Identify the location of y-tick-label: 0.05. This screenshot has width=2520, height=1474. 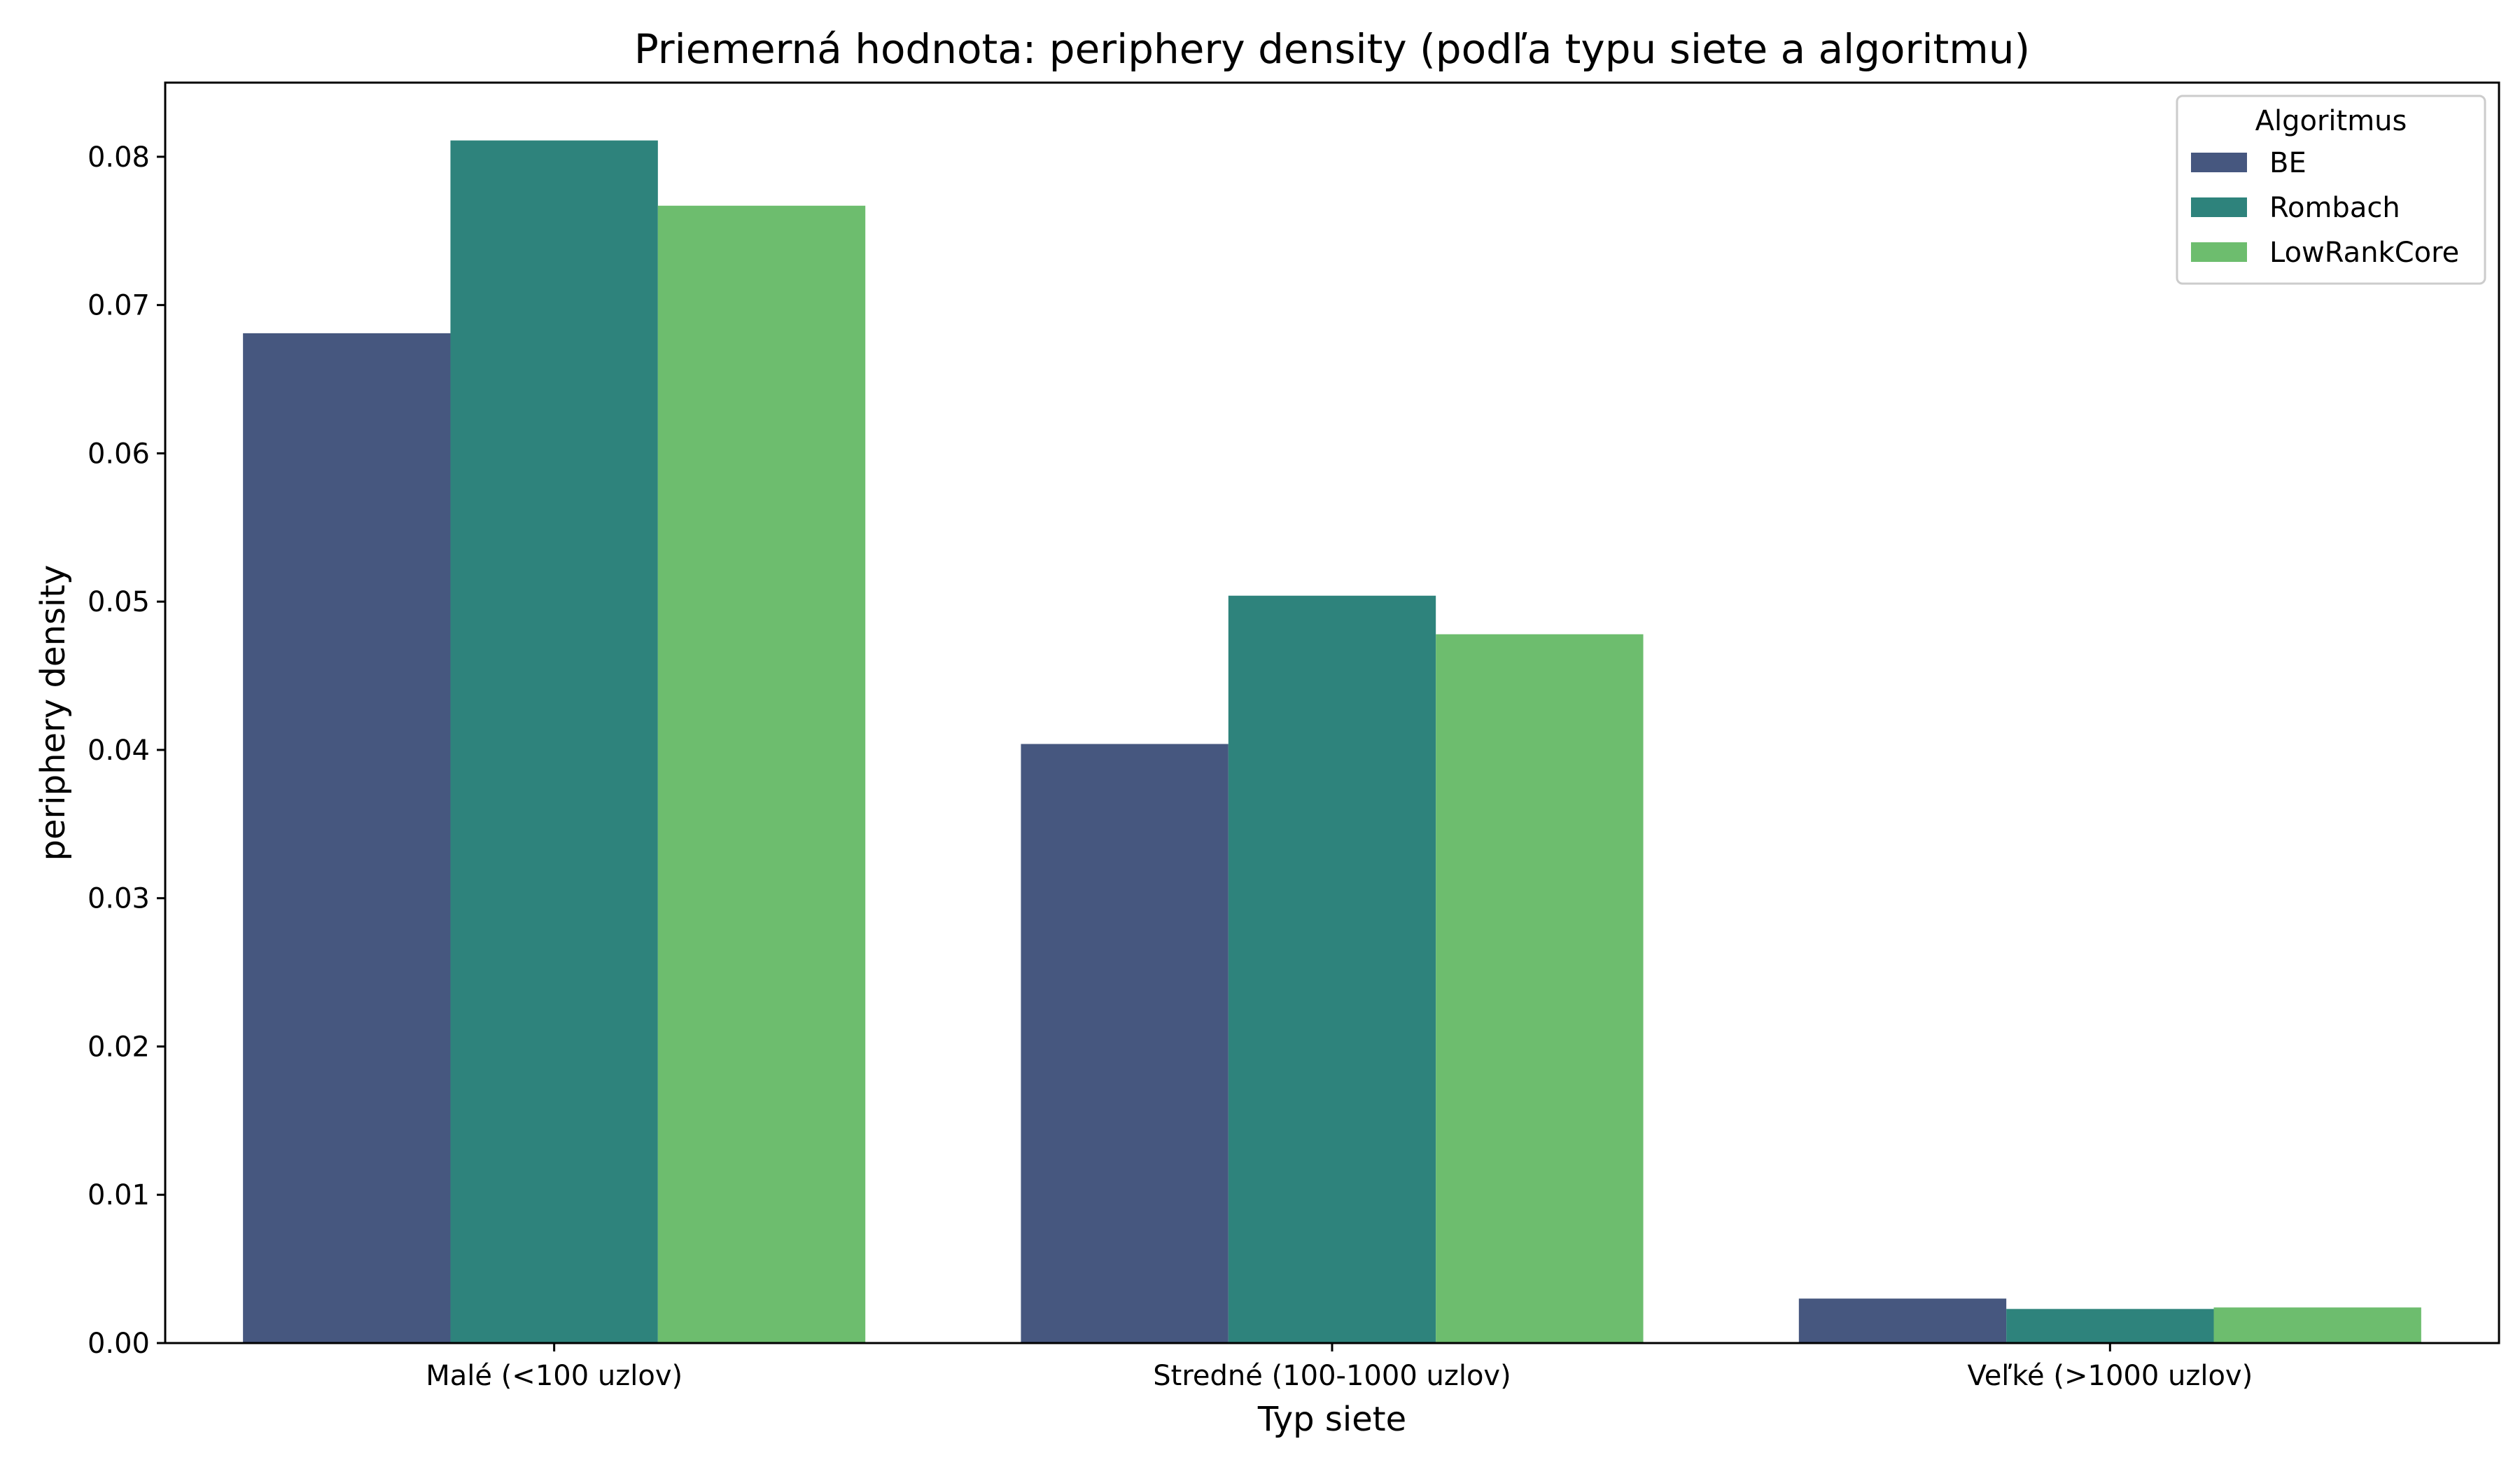
(119, 602).